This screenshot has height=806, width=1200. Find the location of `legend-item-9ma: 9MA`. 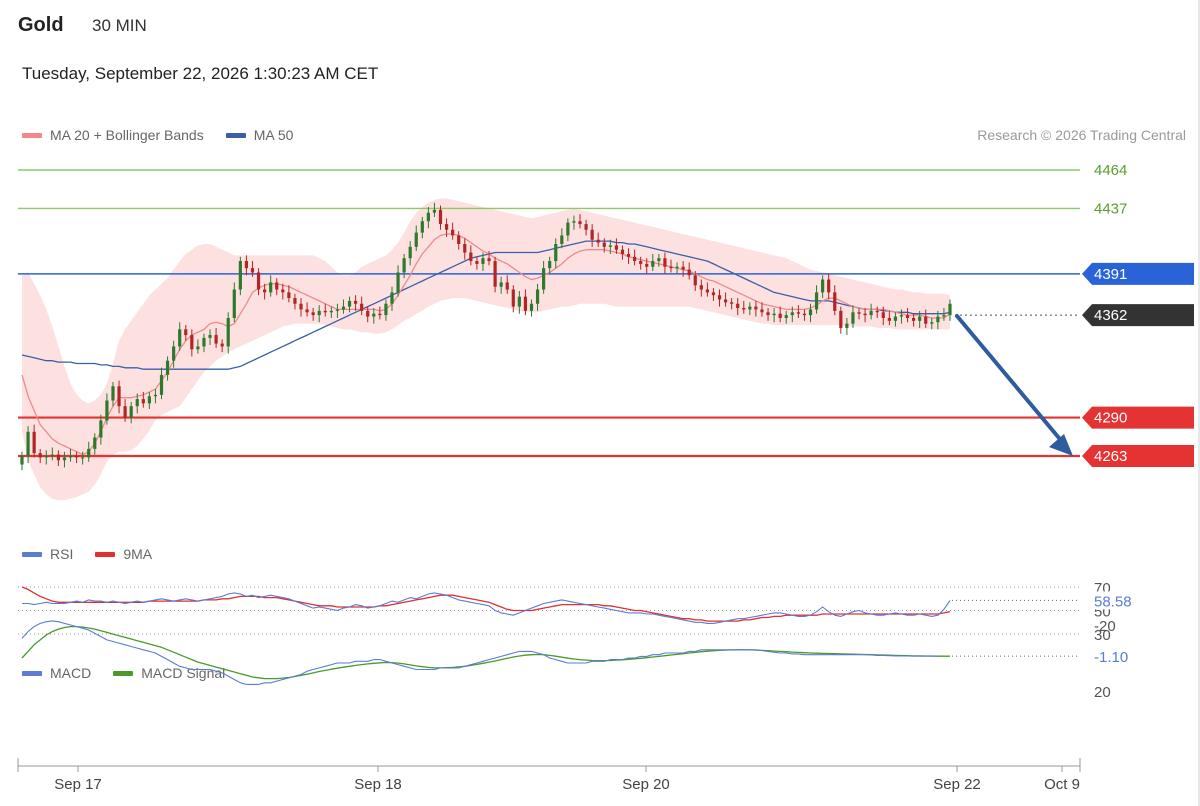

legend-item-9ma: 9MA is located at coordinates (123, 554).